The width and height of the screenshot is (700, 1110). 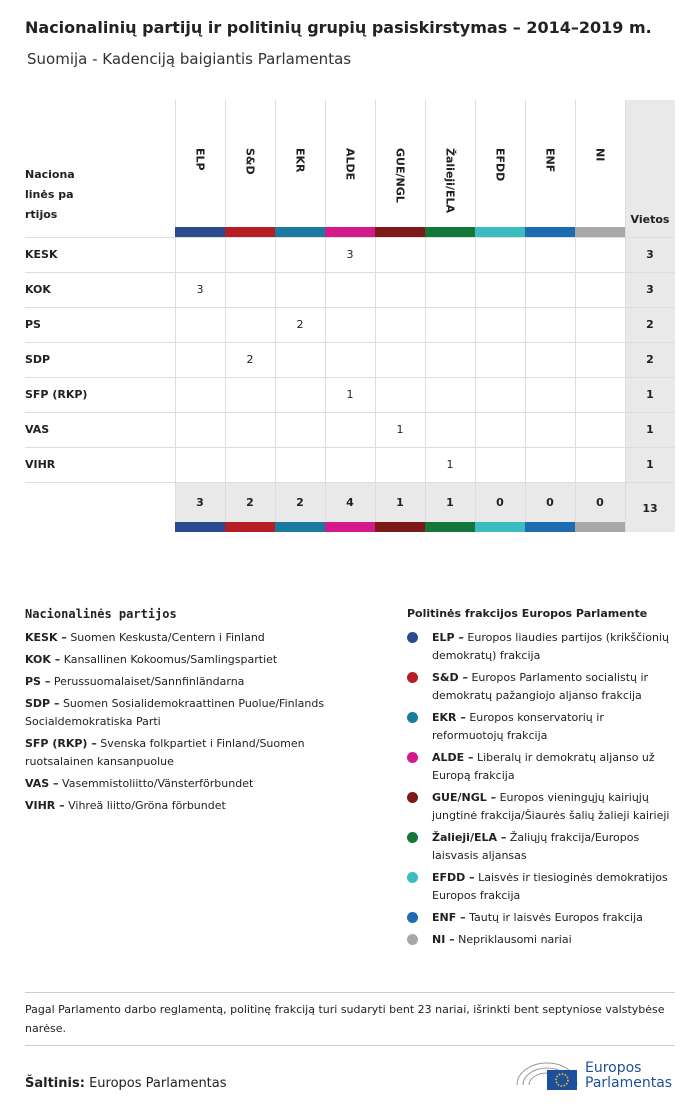 I want to click on legend-text: Tautų ir laisvės Europos frakcija, so click(x=556, y=917).